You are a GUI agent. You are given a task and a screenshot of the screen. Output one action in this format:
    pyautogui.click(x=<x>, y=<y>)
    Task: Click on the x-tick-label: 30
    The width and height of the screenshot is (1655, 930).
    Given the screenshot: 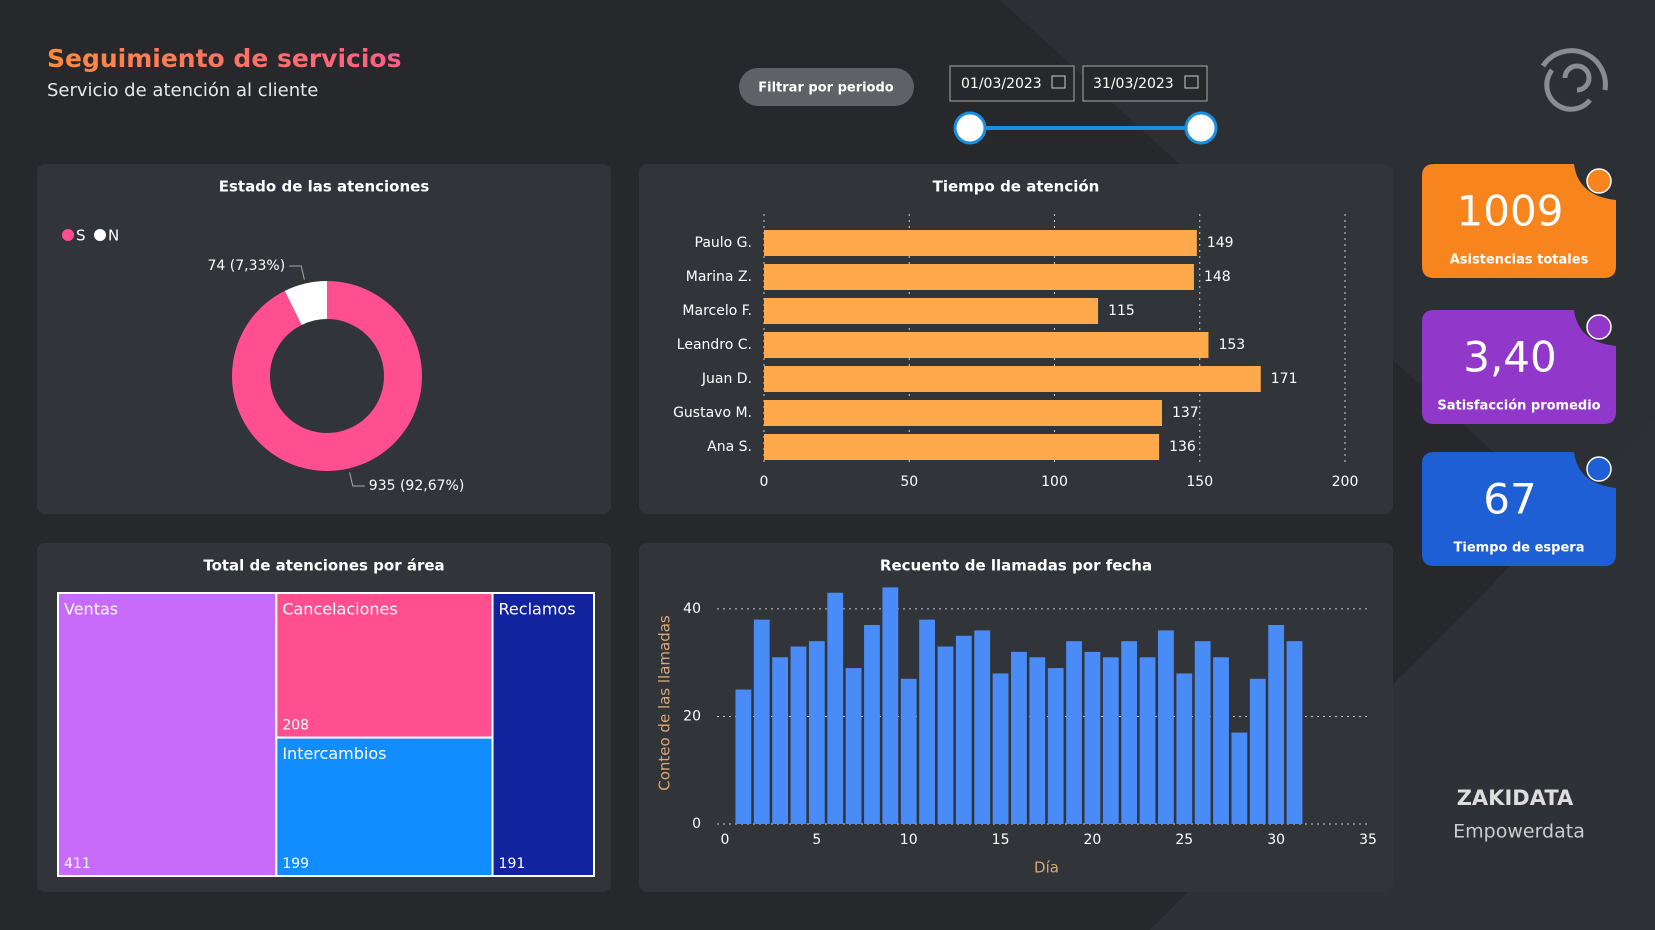 What is the action you would take?
    pyautogui.click(x=1276, y=840)
    